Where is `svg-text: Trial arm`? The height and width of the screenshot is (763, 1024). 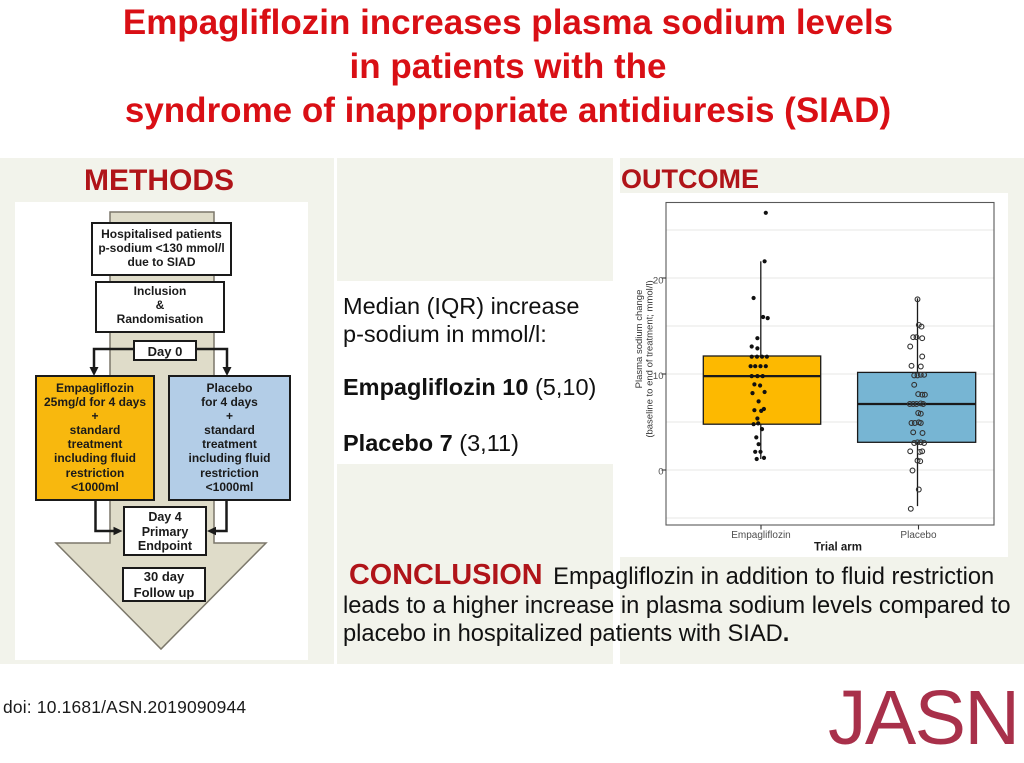 svg-text: Trial arm is located at coordinates (838, 548).